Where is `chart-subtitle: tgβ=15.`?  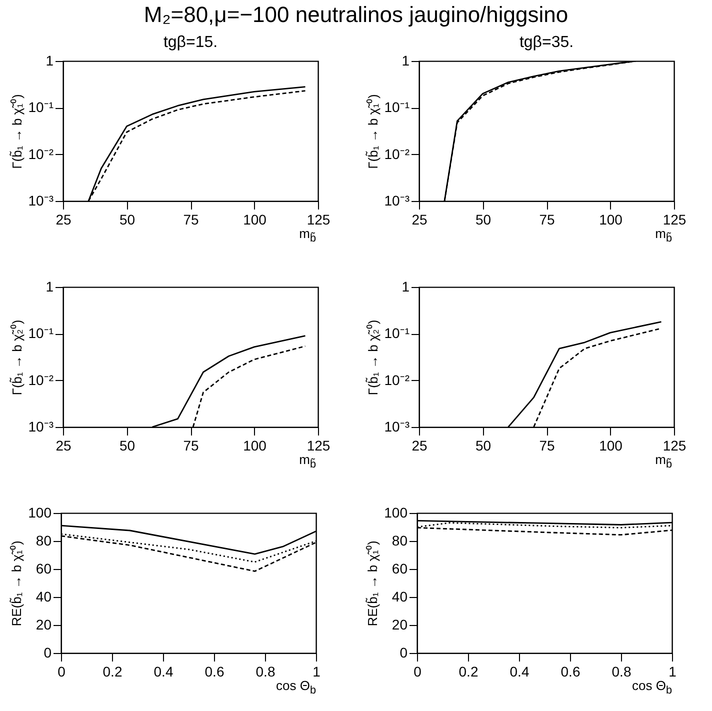 chart-subtitle: tgβ=15. is located at coordinates (190, 42).